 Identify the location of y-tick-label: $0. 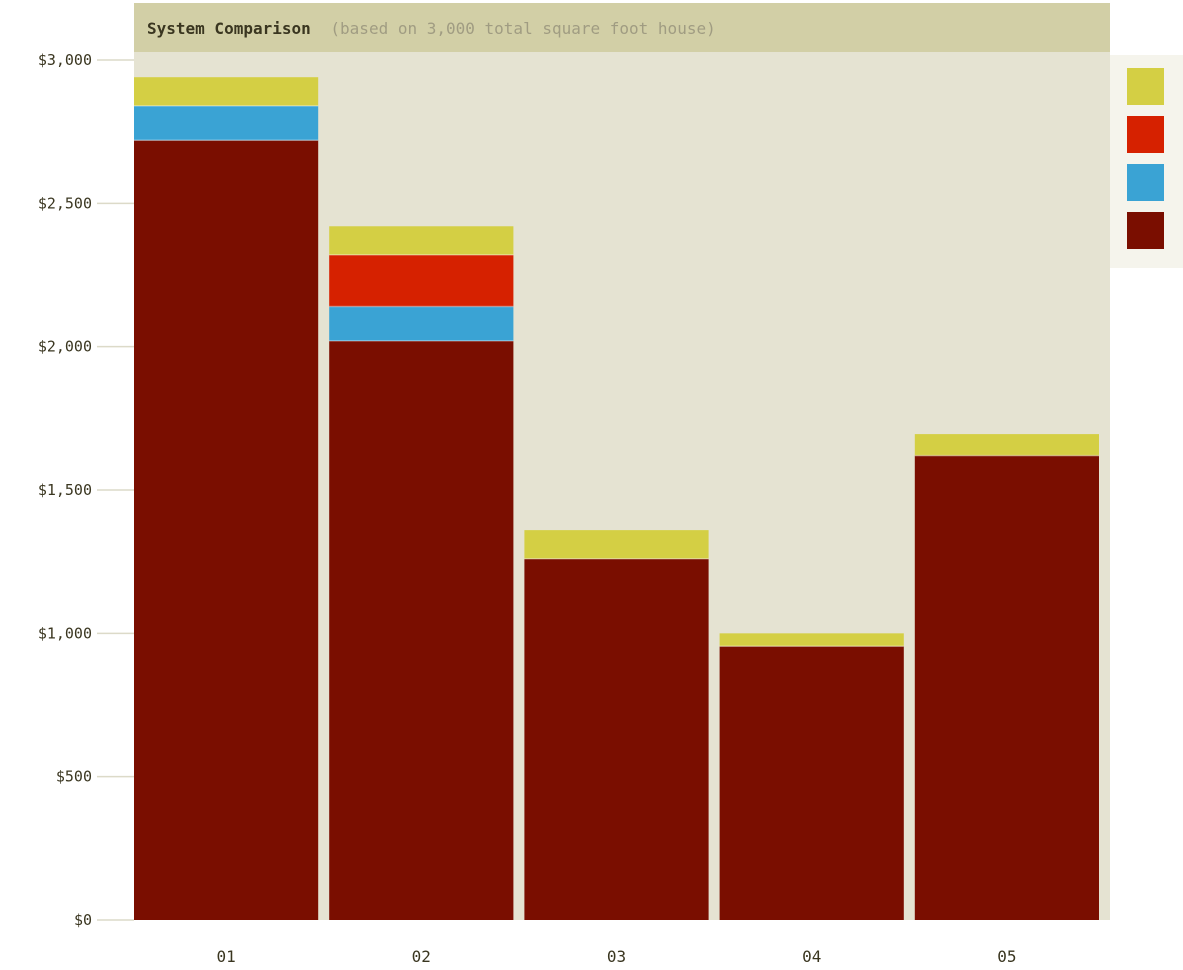
(83, 920).